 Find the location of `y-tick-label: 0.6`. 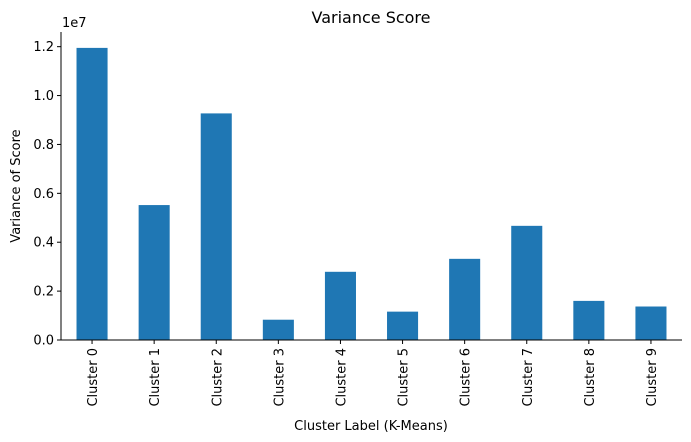

y-tick-label: 0.6 is located at coordinates (43, 194).